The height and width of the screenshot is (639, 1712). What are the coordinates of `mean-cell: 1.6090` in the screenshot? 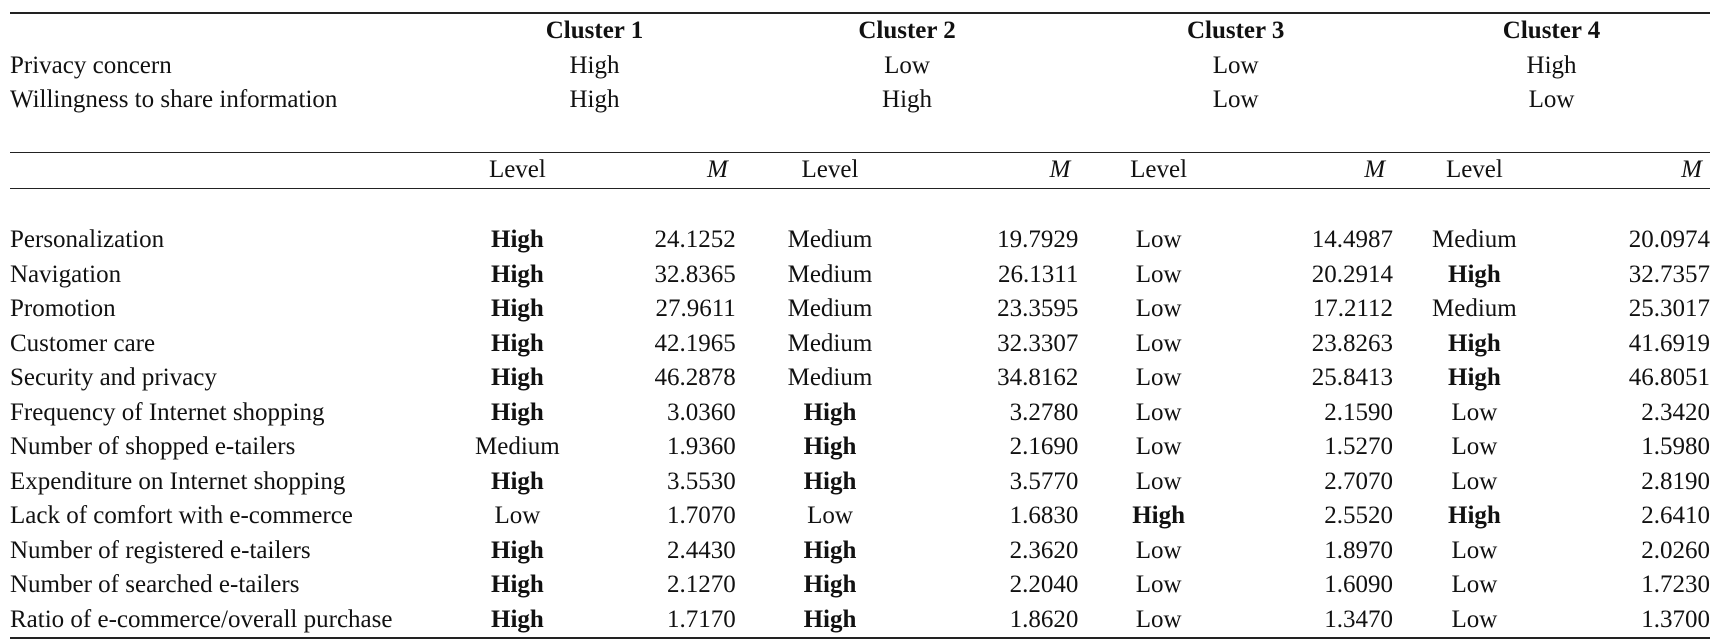 It's located at (1359, 584).